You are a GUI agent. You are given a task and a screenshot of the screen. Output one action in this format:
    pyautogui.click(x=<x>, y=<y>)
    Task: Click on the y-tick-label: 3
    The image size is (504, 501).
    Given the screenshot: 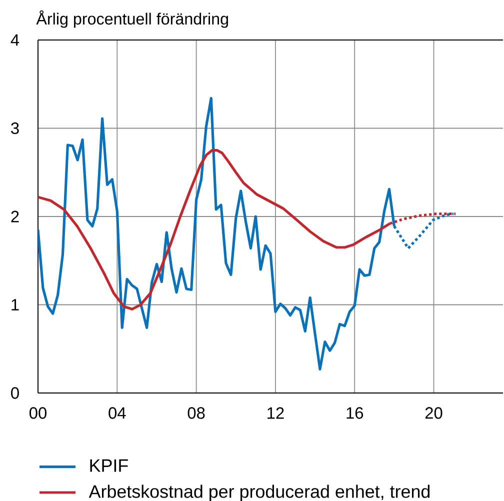 What is the action you would take?
    pyautogui.click(x=15, y=128)
    